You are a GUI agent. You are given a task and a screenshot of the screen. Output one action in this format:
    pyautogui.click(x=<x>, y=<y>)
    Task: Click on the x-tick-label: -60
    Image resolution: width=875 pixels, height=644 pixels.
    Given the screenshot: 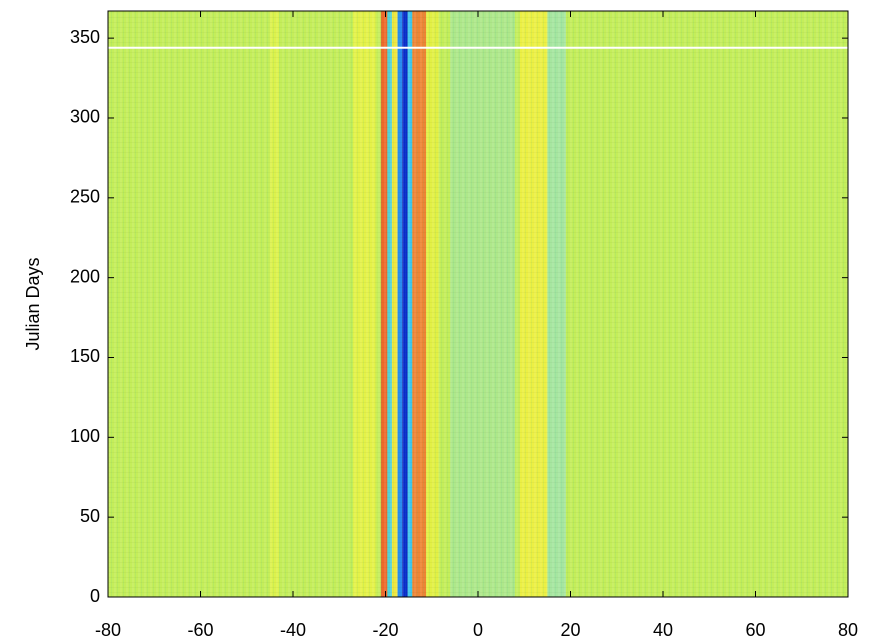 What is the action you would take?
    pyautogui.click(x=200, y=630)
    